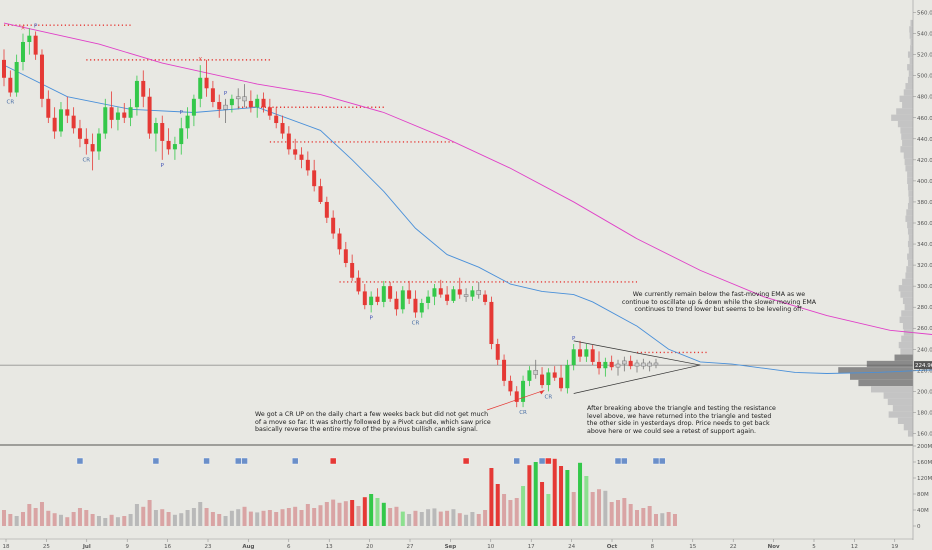 The height and width of the screenshot is (550, 932). What do you see at coordinates (167, 547) in the screenshot?
I see `time-tick-label: 16` at bounding box center [167, 547].